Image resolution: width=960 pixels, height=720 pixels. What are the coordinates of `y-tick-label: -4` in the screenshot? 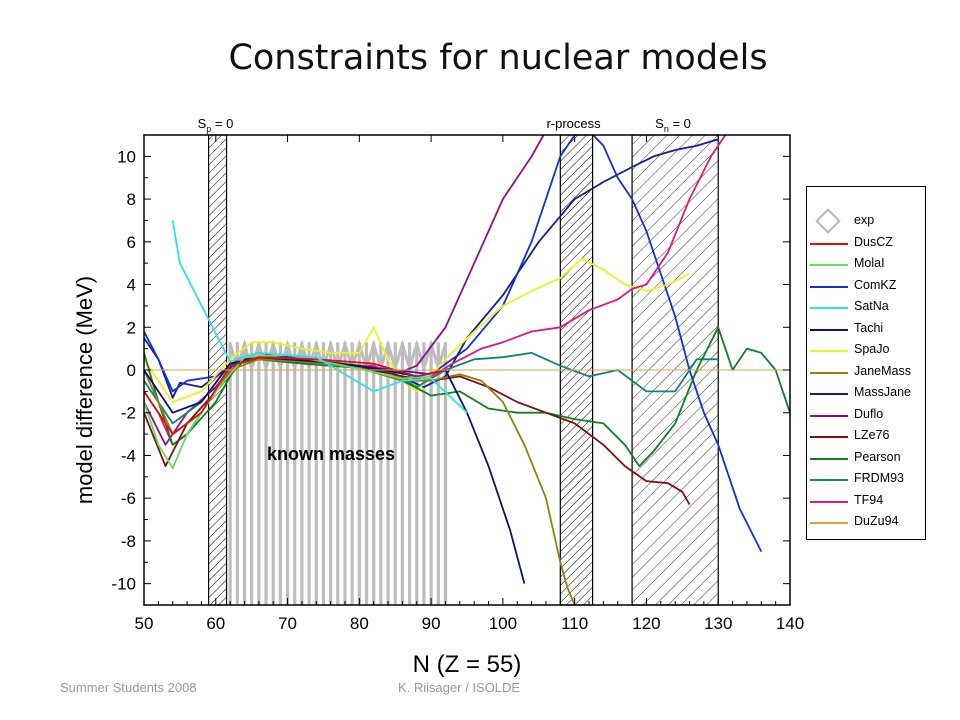 It's located at (128, 455).